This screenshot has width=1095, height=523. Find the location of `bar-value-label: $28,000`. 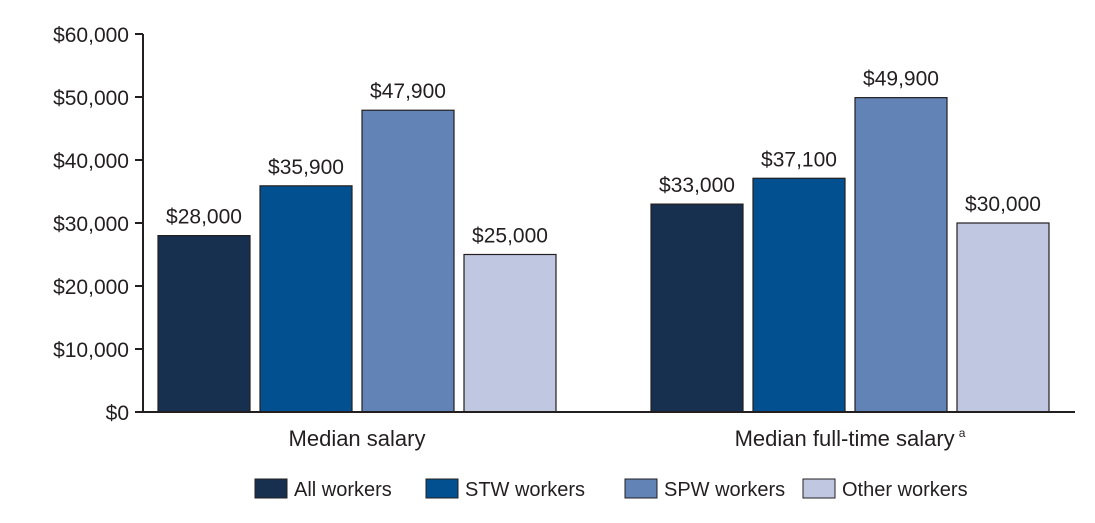

bar-value-label: $28,000 is located at coordinates (204, 217).